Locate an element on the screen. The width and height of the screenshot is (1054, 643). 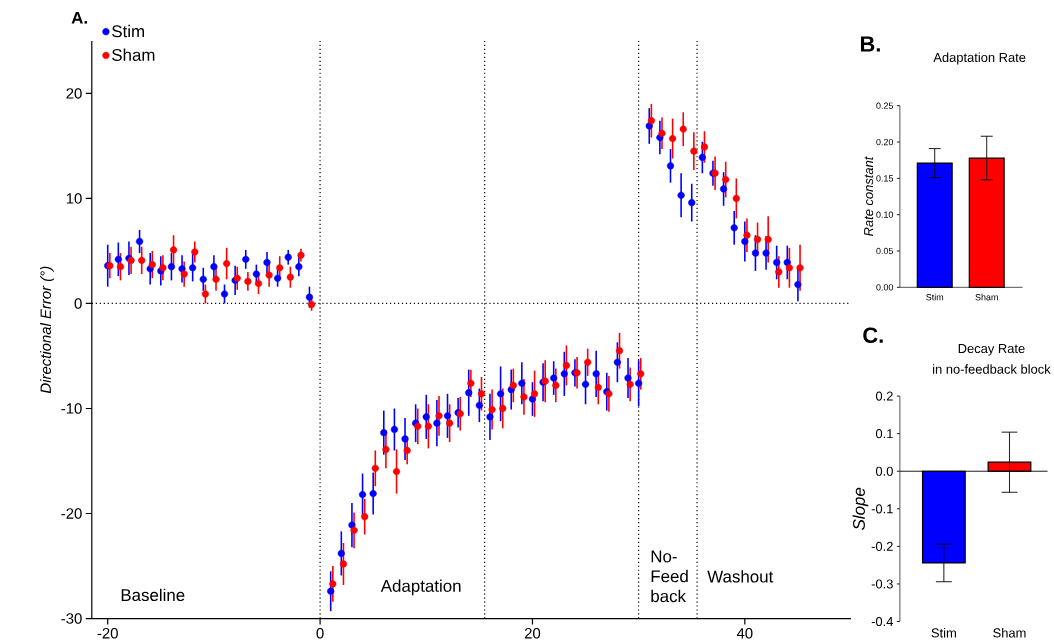
x-tick-label: Stim is located at coordinates (943, 632).